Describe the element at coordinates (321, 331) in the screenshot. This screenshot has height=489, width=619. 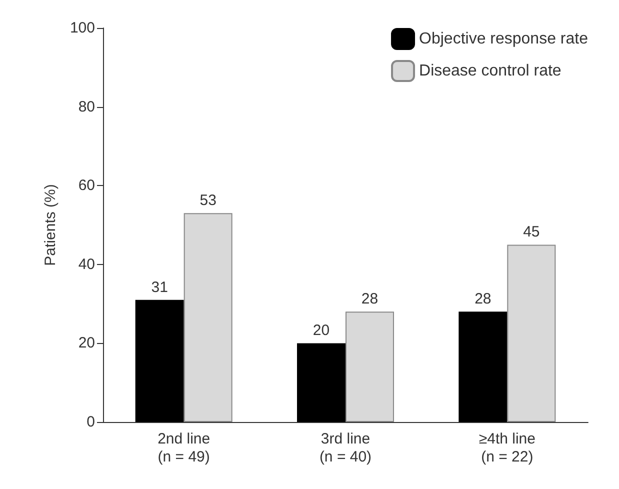
I see `data-label: 20` at that location.